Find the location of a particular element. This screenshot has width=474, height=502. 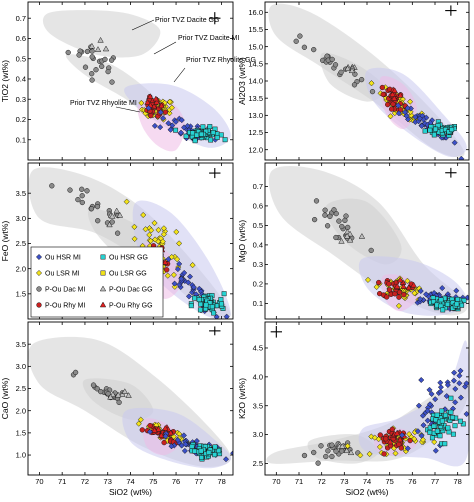

y-tick-label: 1.5 is located at coordinates (21, 293).